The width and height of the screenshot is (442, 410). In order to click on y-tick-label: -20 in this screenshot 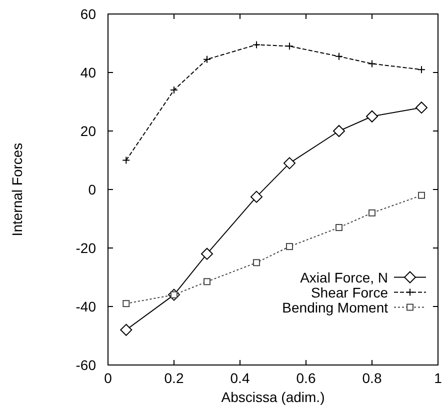, I will do `click(86, 248)`.